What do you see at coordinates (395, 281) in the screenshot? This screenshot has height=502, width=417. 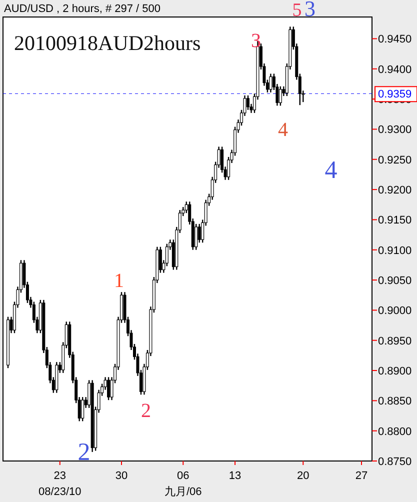 I see `y-tick-label: 0.9050` at bounding box center [395, 281].